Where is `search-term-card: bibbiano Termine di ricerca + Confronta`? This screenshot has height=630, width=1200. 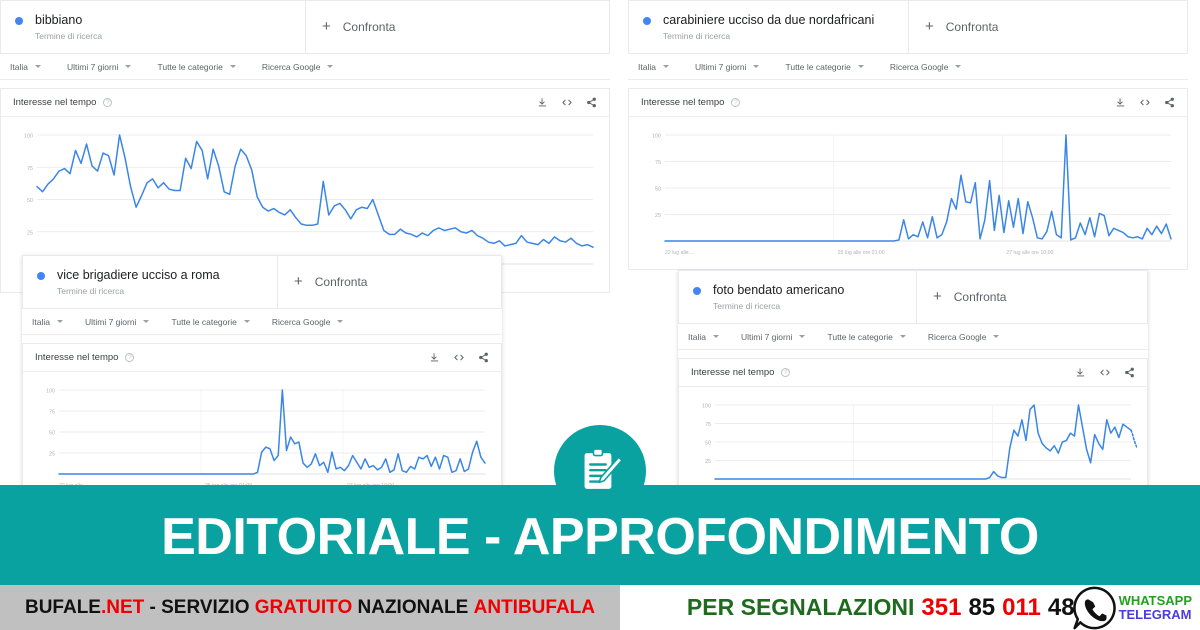
search-term-card: bibbiano Termine di ricerca + Confronta is located at coordinates (305, 27).